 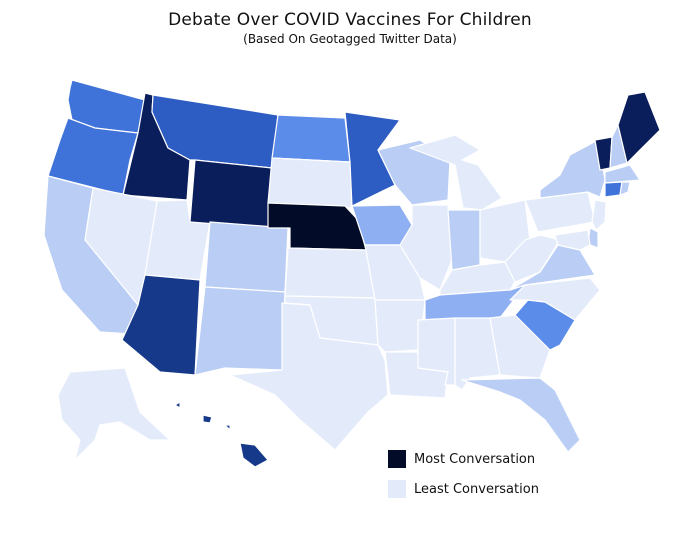 What do you see at coordinates (456, 172) in the screenshot?
I see `state-MI` at bounding box center [456, 172].